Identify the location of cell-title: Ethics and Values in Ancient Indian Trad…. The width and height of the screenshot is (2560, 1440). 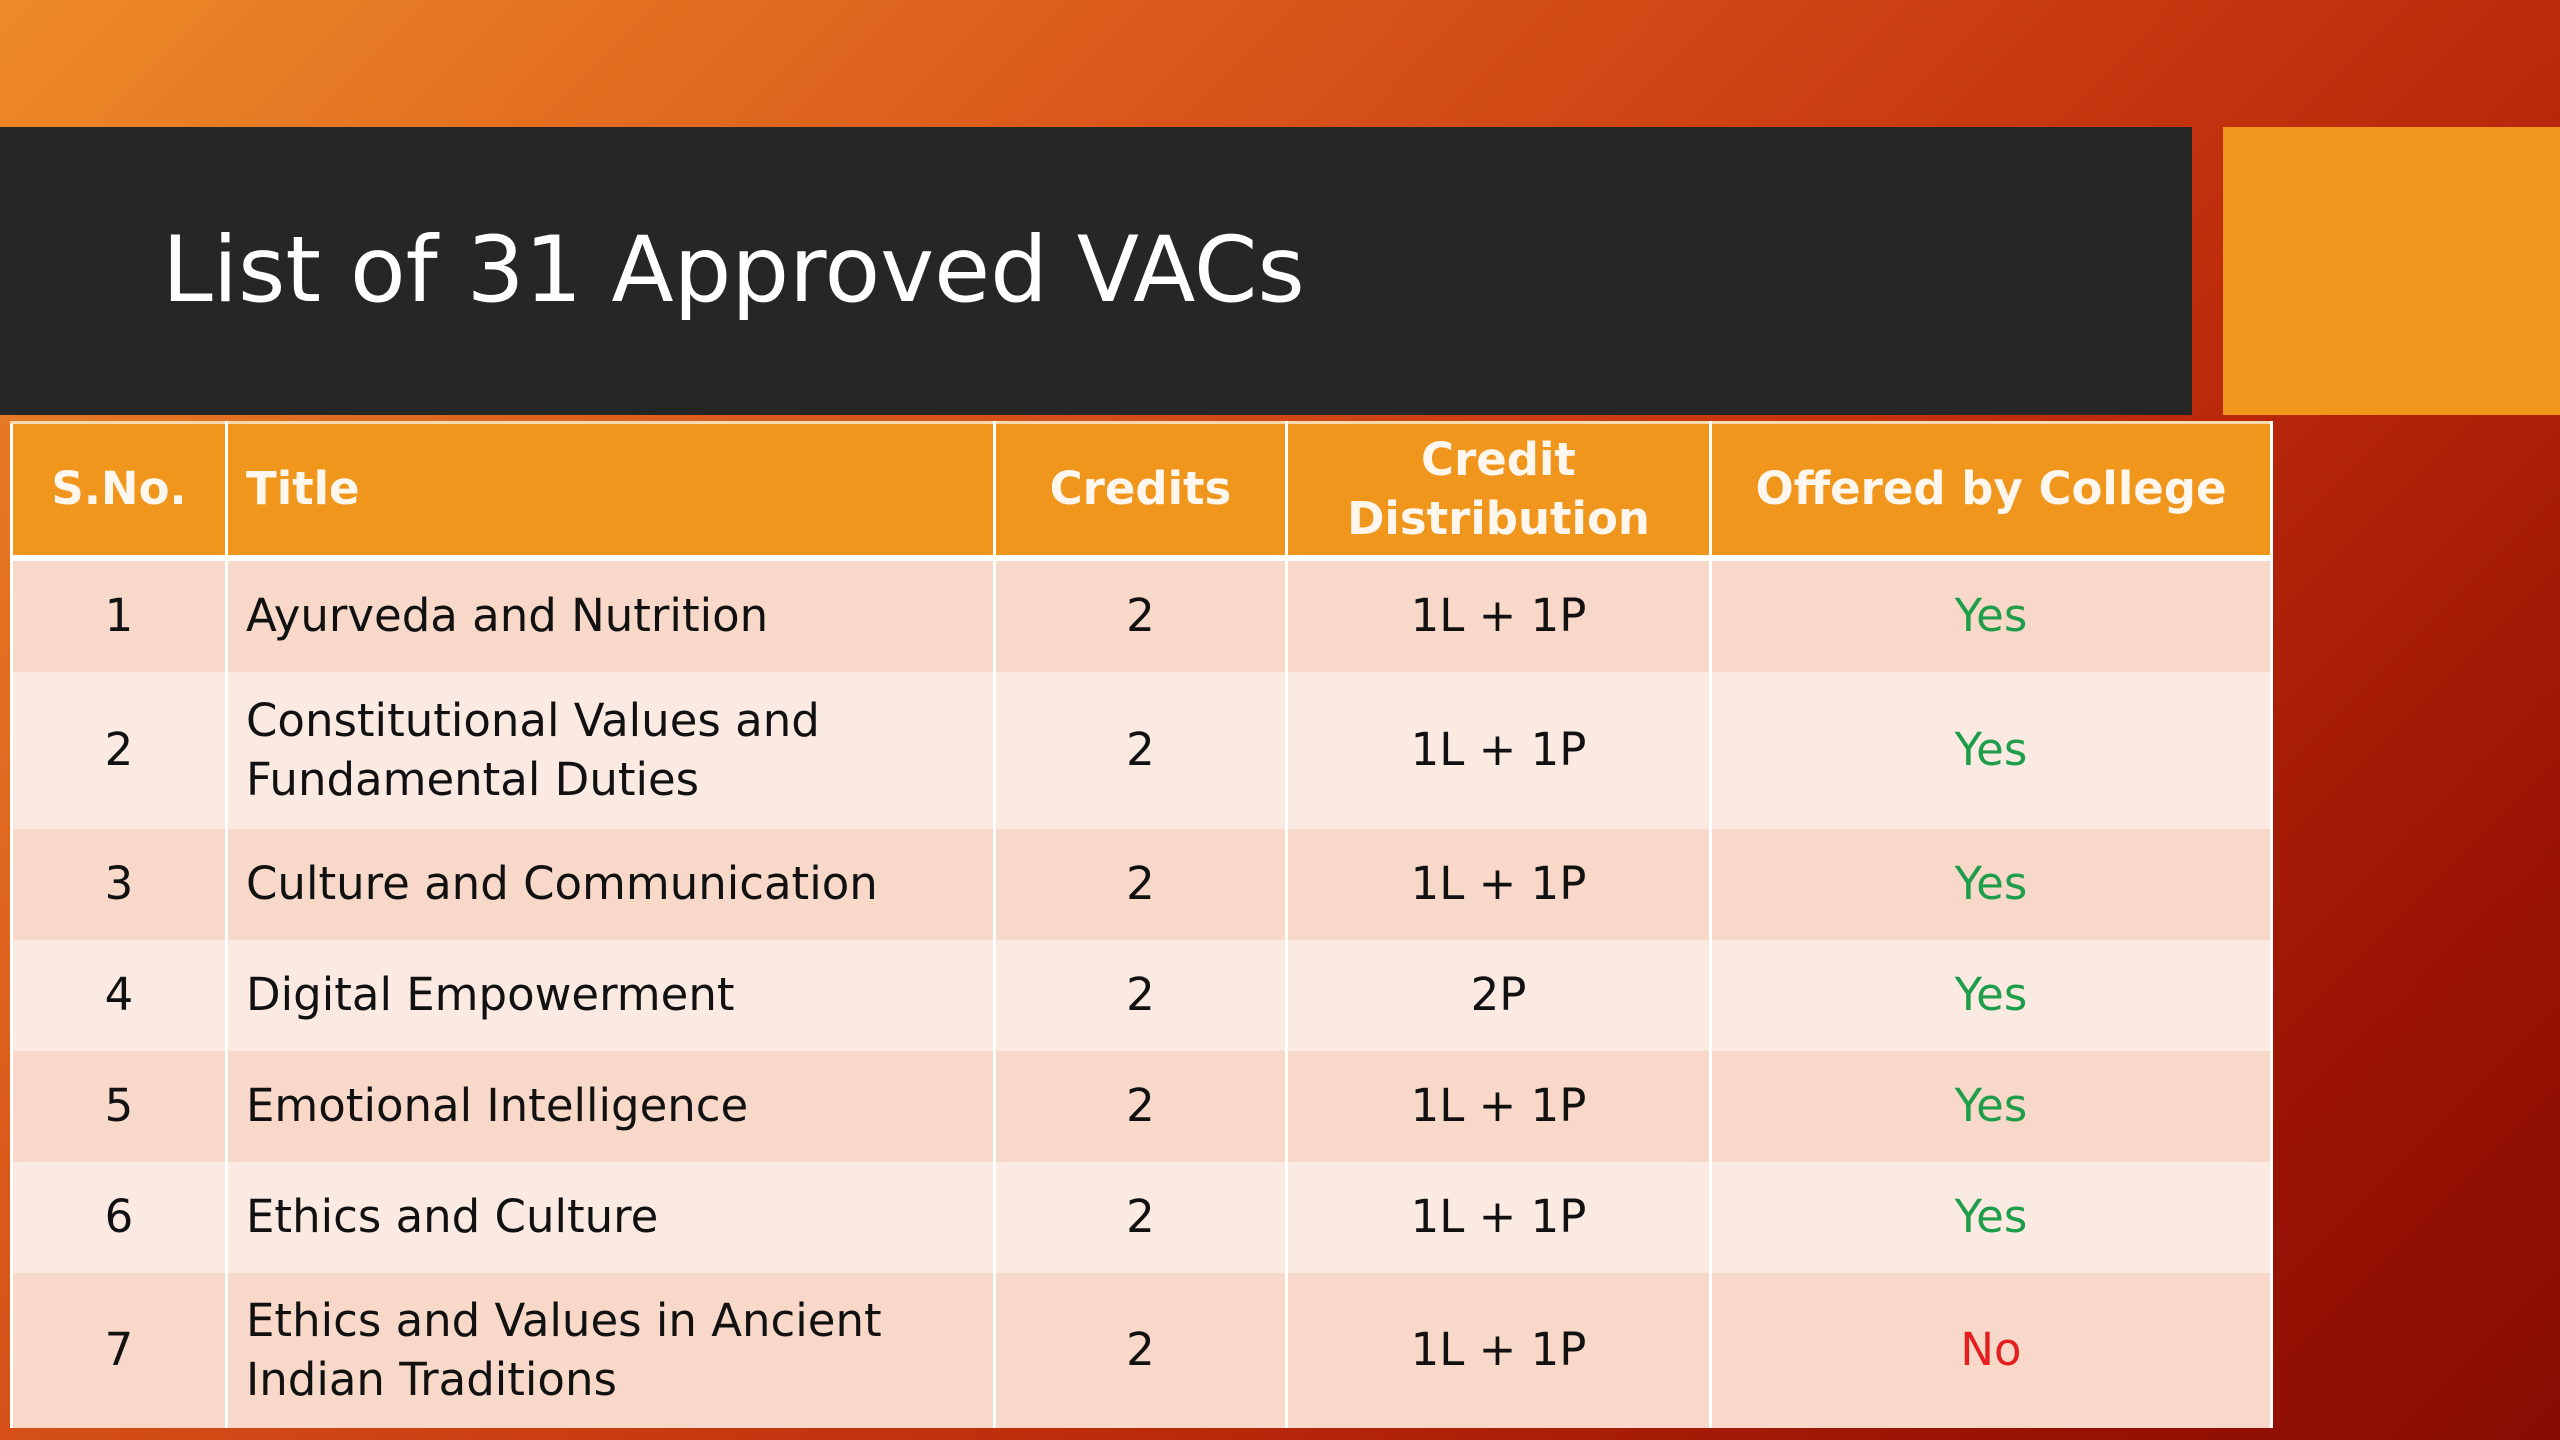
(610, 1350).